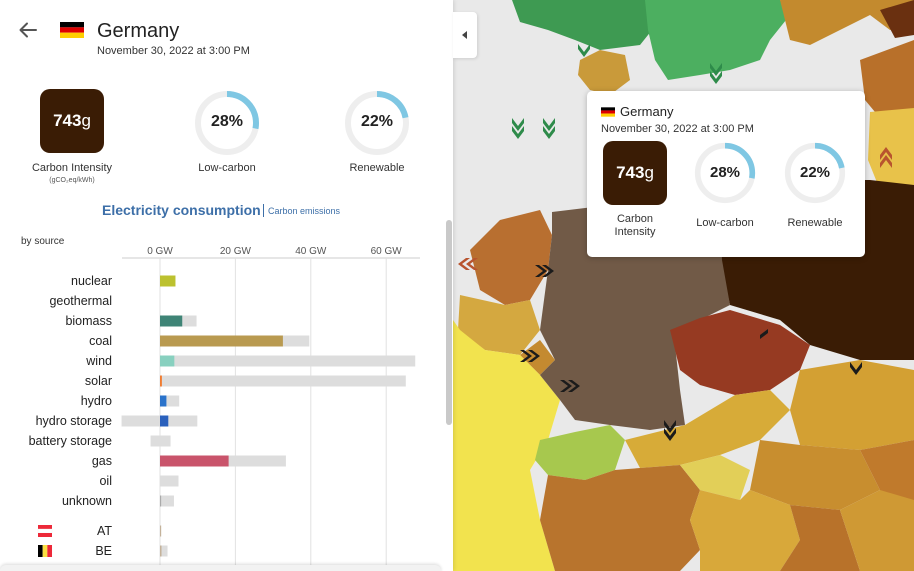 The height and width of the screenshot is (571, 914). What do you see at coordinates (160, 251) in the screenshot?
I see `x-tick-label: 0 GW` at bounding box center [160, 251].